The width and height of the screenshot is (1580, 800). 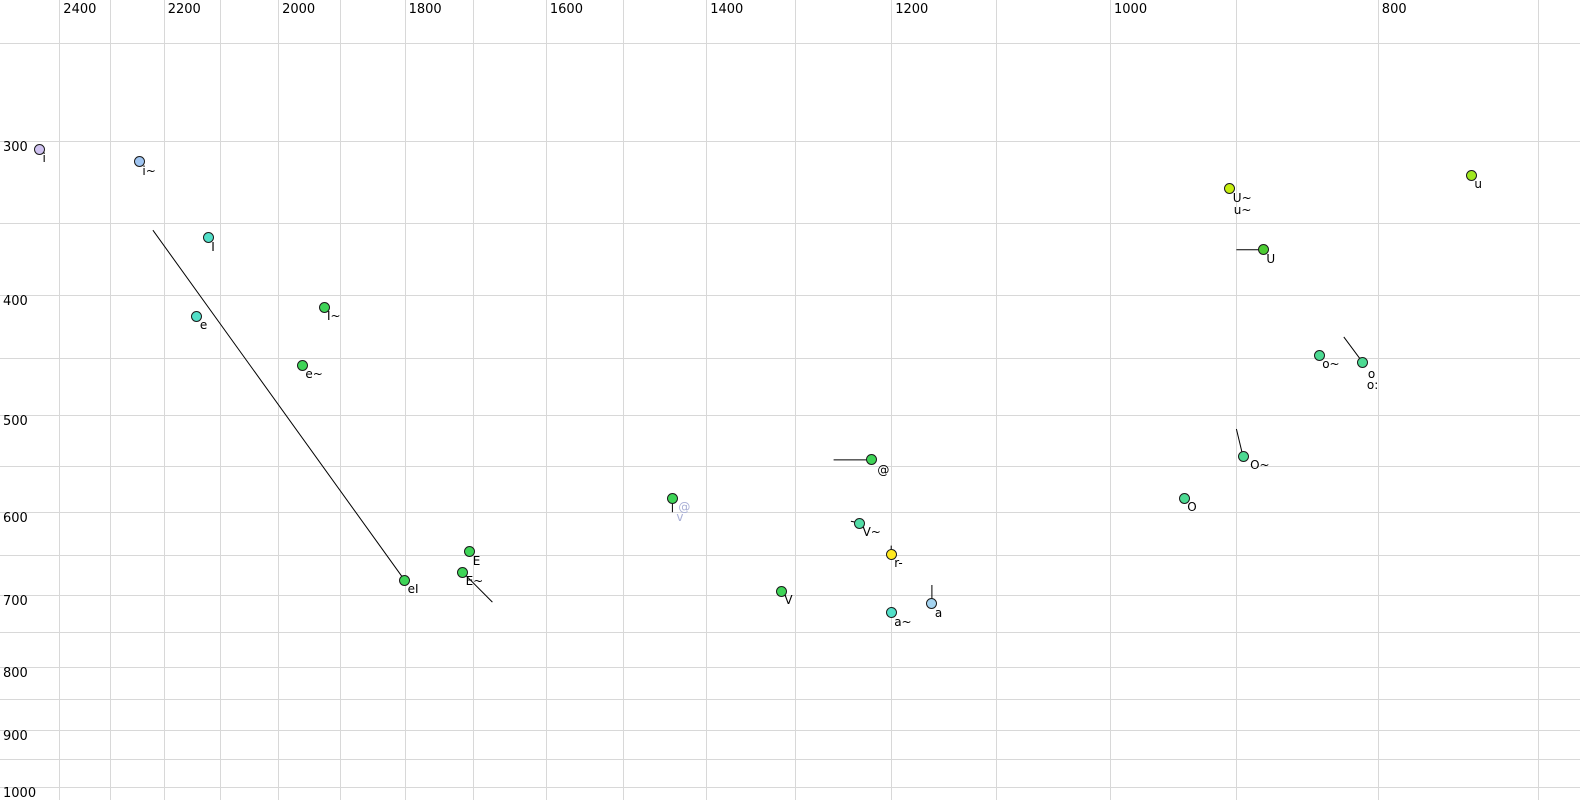 What do you see at coordinates (566, 9) in the screenshot?
I see `x-tick-label-1600: 1600` at bounding box center [566, 9].